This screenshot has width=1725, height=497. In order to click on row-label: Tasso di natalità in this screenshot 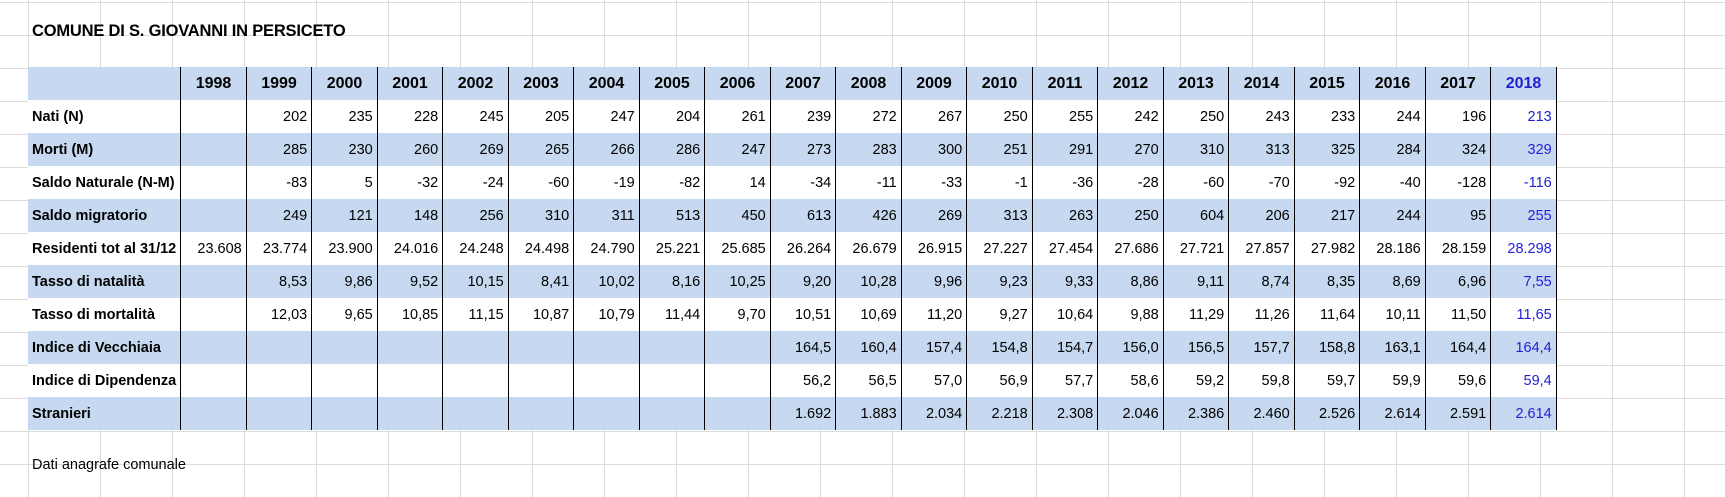, I will do `click(105, 281)`.